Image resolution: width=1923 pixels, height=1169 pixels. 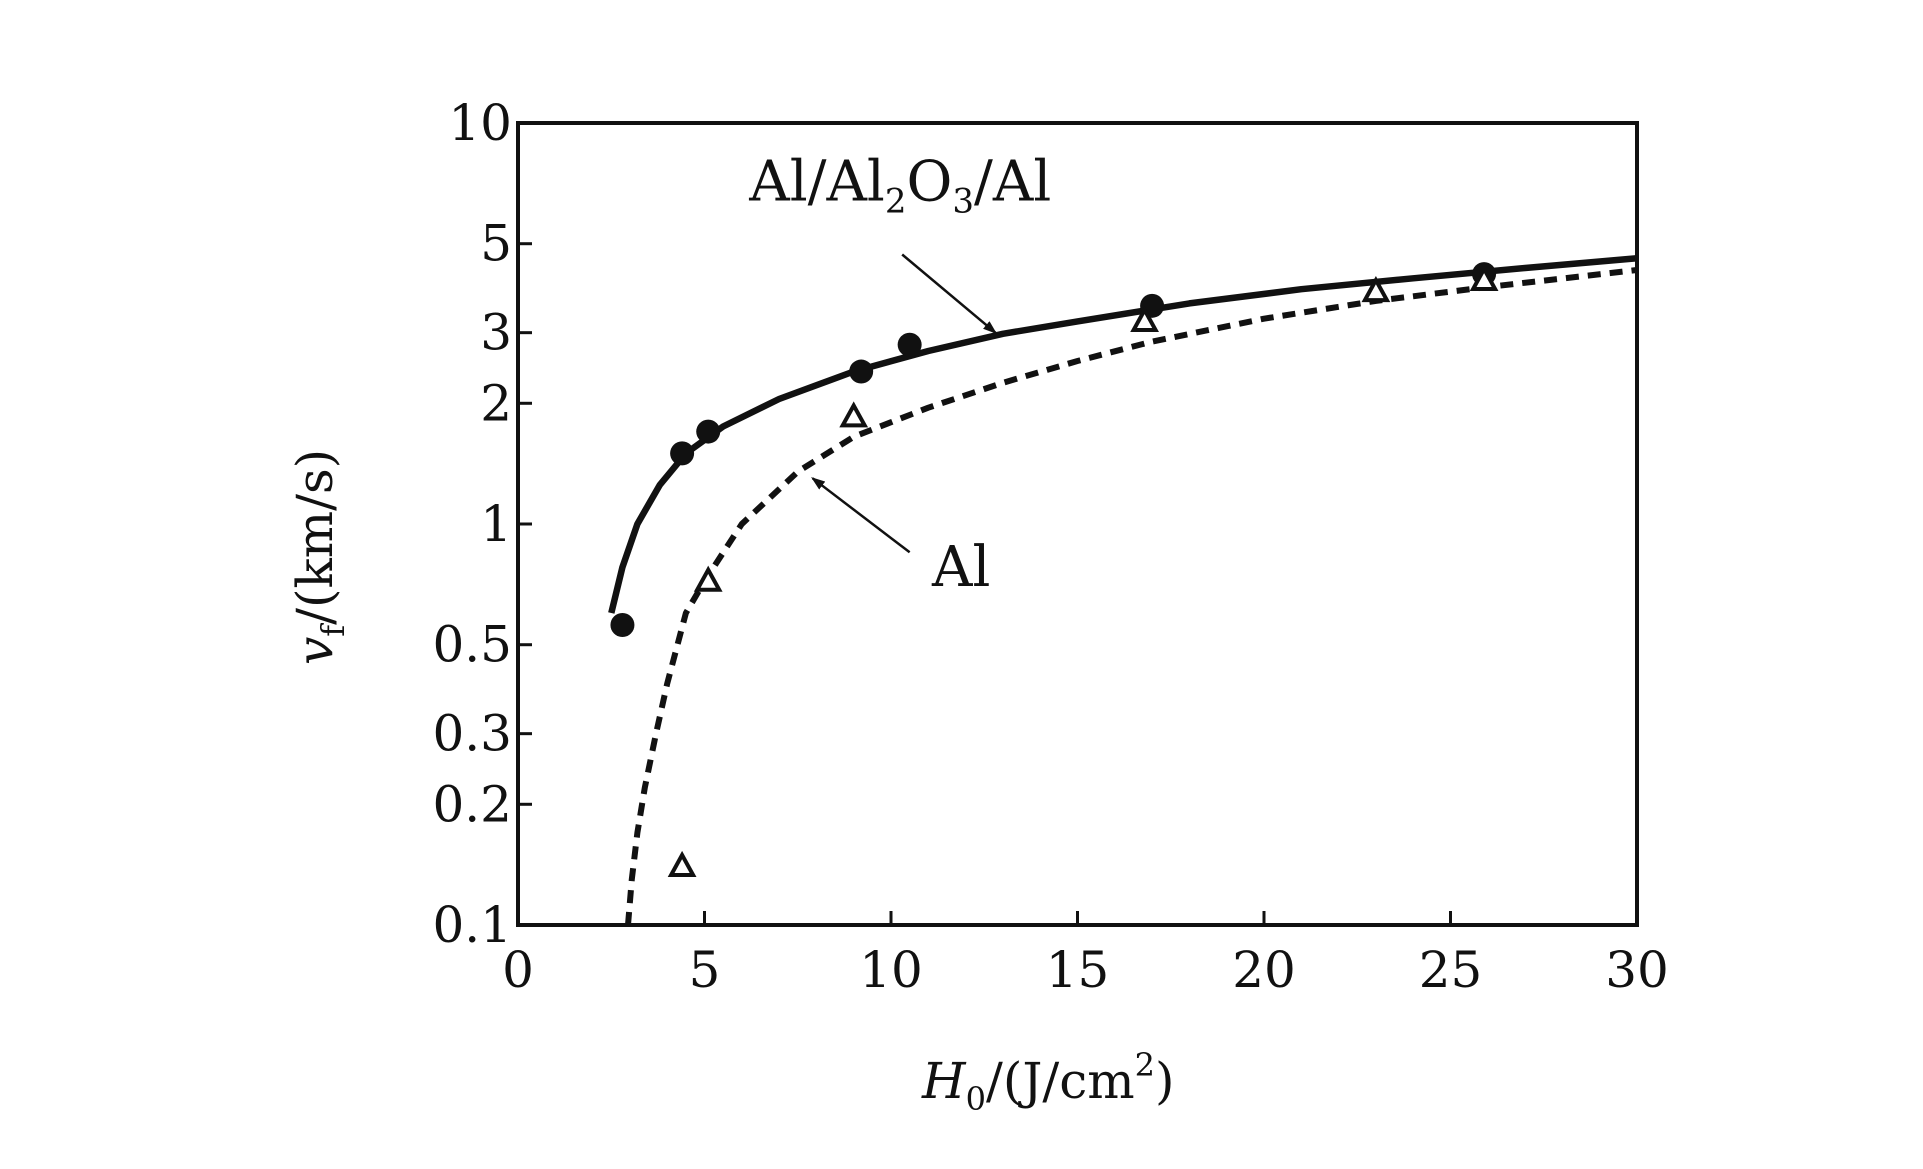 What do you see at coordinates (1264, 970) in the screenshot?
I see `x-tick-label: 20` at bounding box center [1264, 970].